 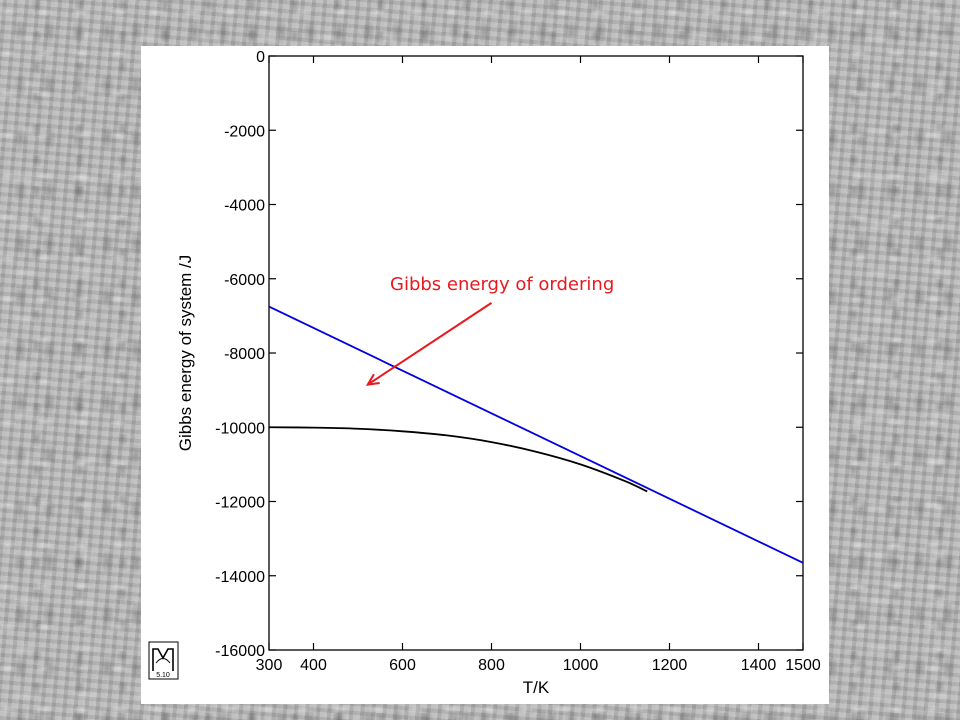 I want to click on y-tick-label: -14000, so click(x=240, y=577).